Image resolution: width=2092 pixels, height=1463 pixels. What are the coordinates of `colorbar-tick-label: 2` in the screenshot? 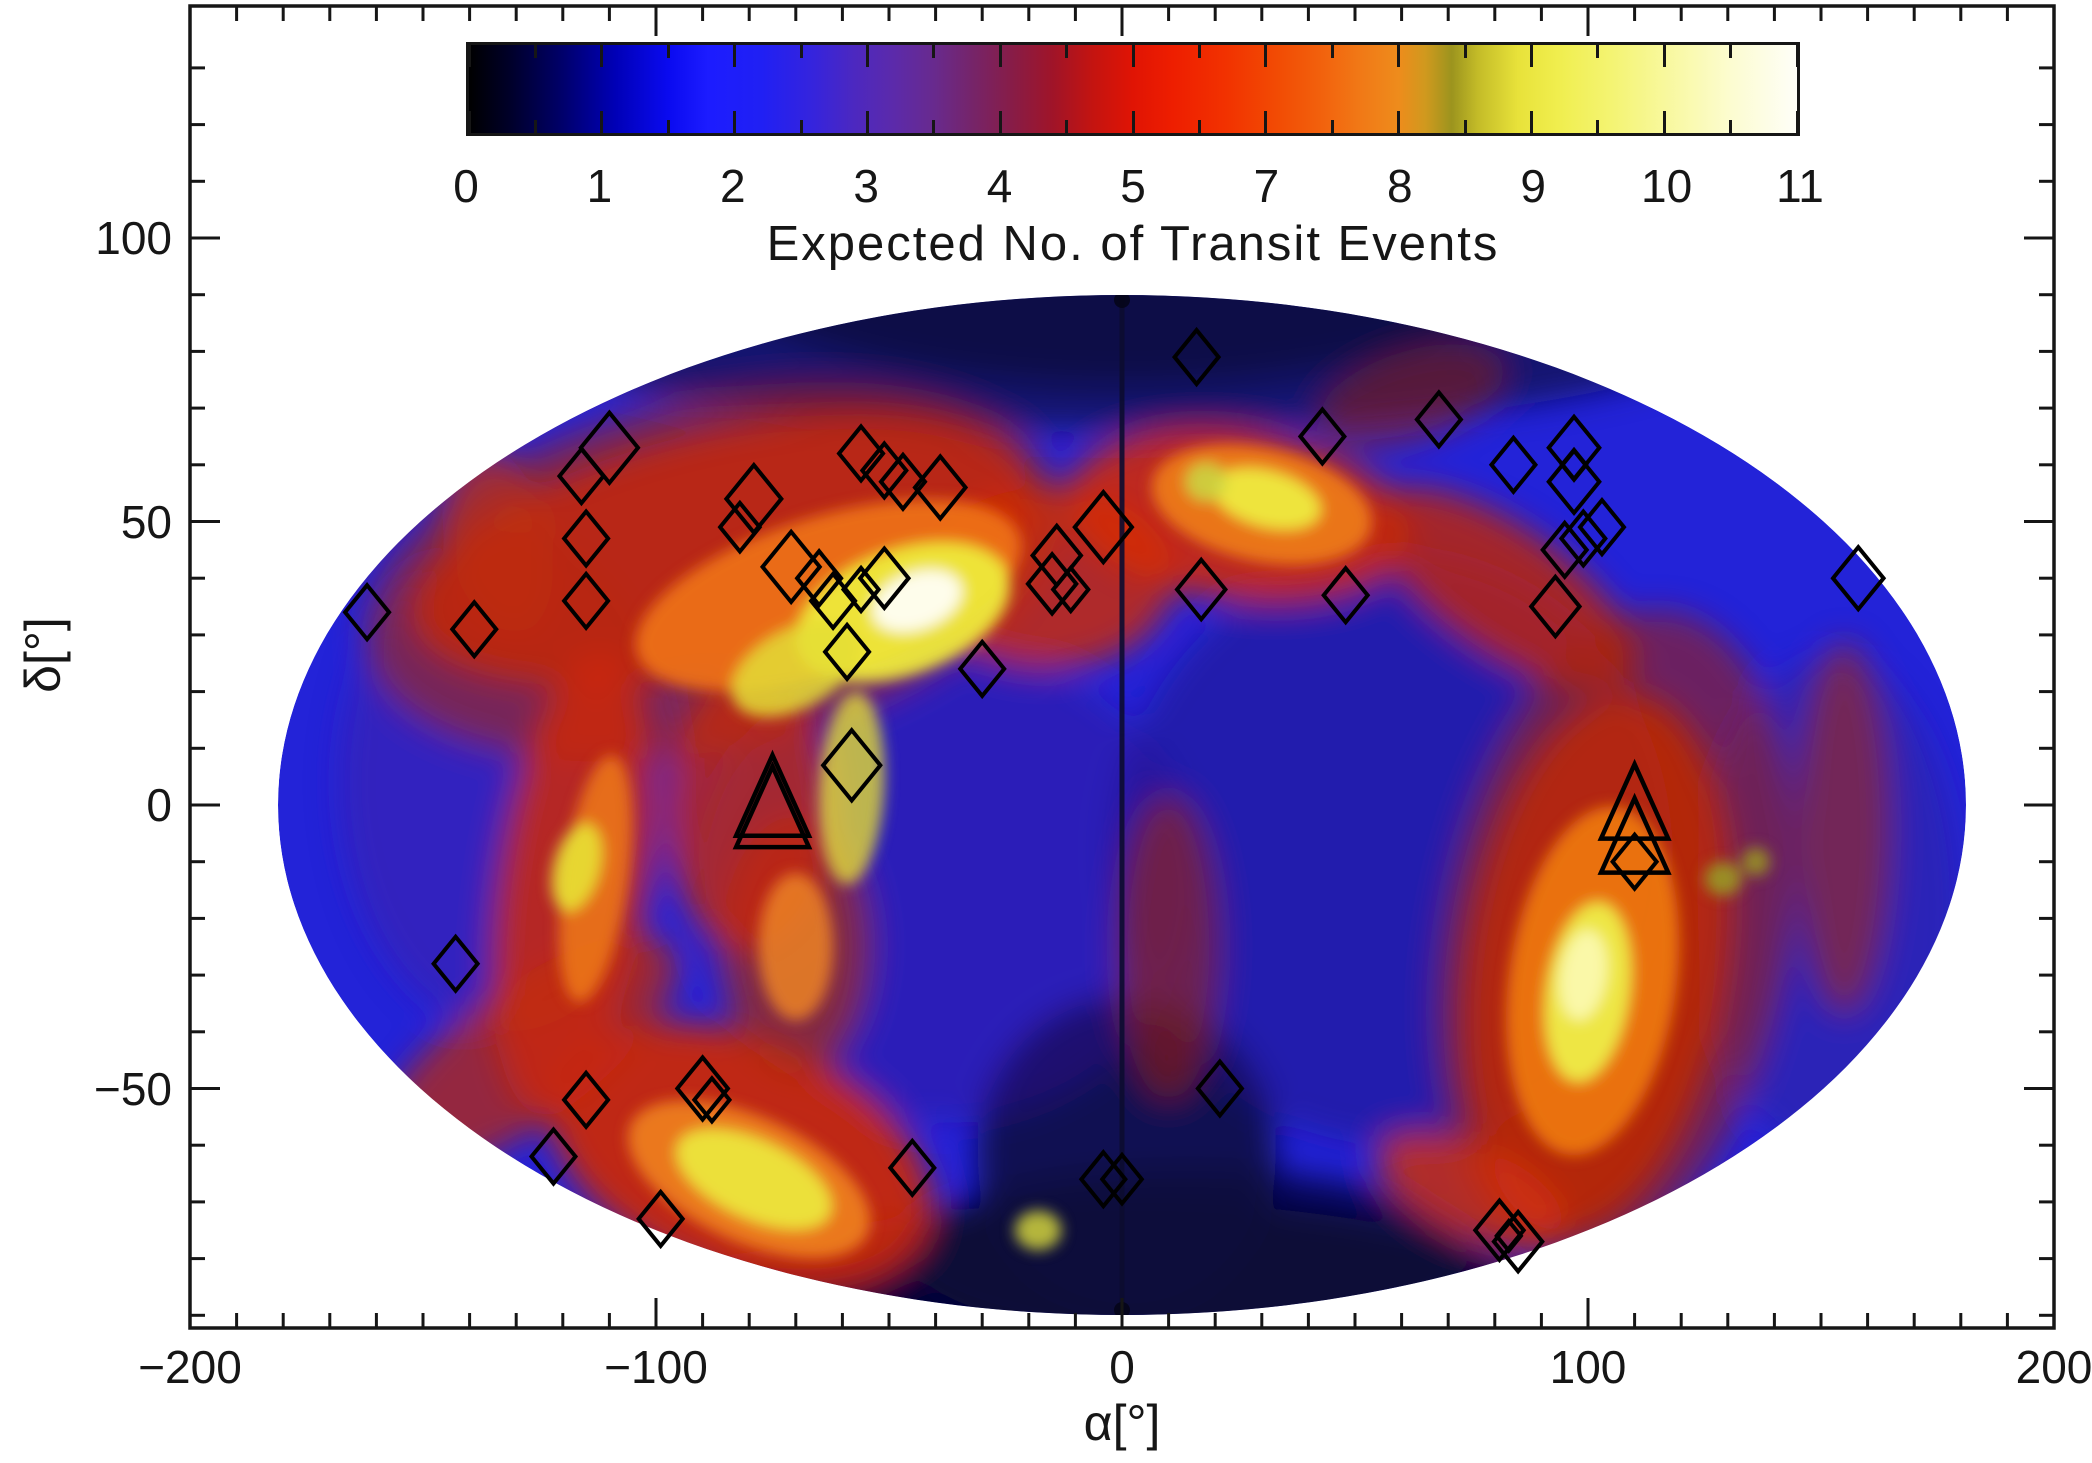 It's located at (733, 186).